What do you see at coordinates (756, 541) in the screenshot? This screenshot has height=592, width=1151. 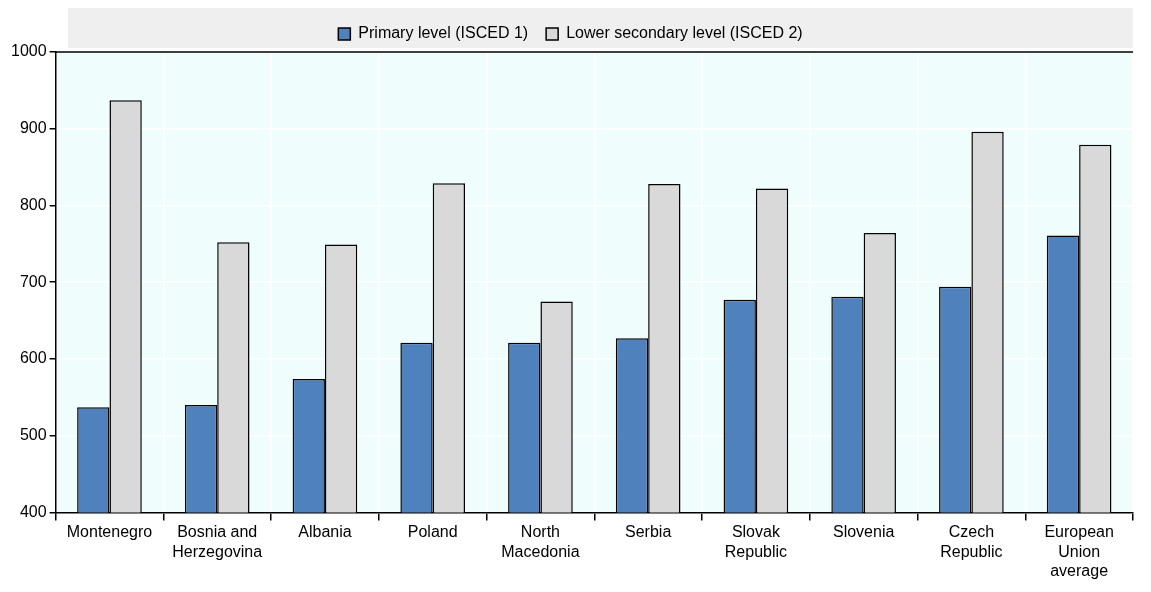 I see `x-tick-label: Slovak Republic` at bounding box center [756, 541].